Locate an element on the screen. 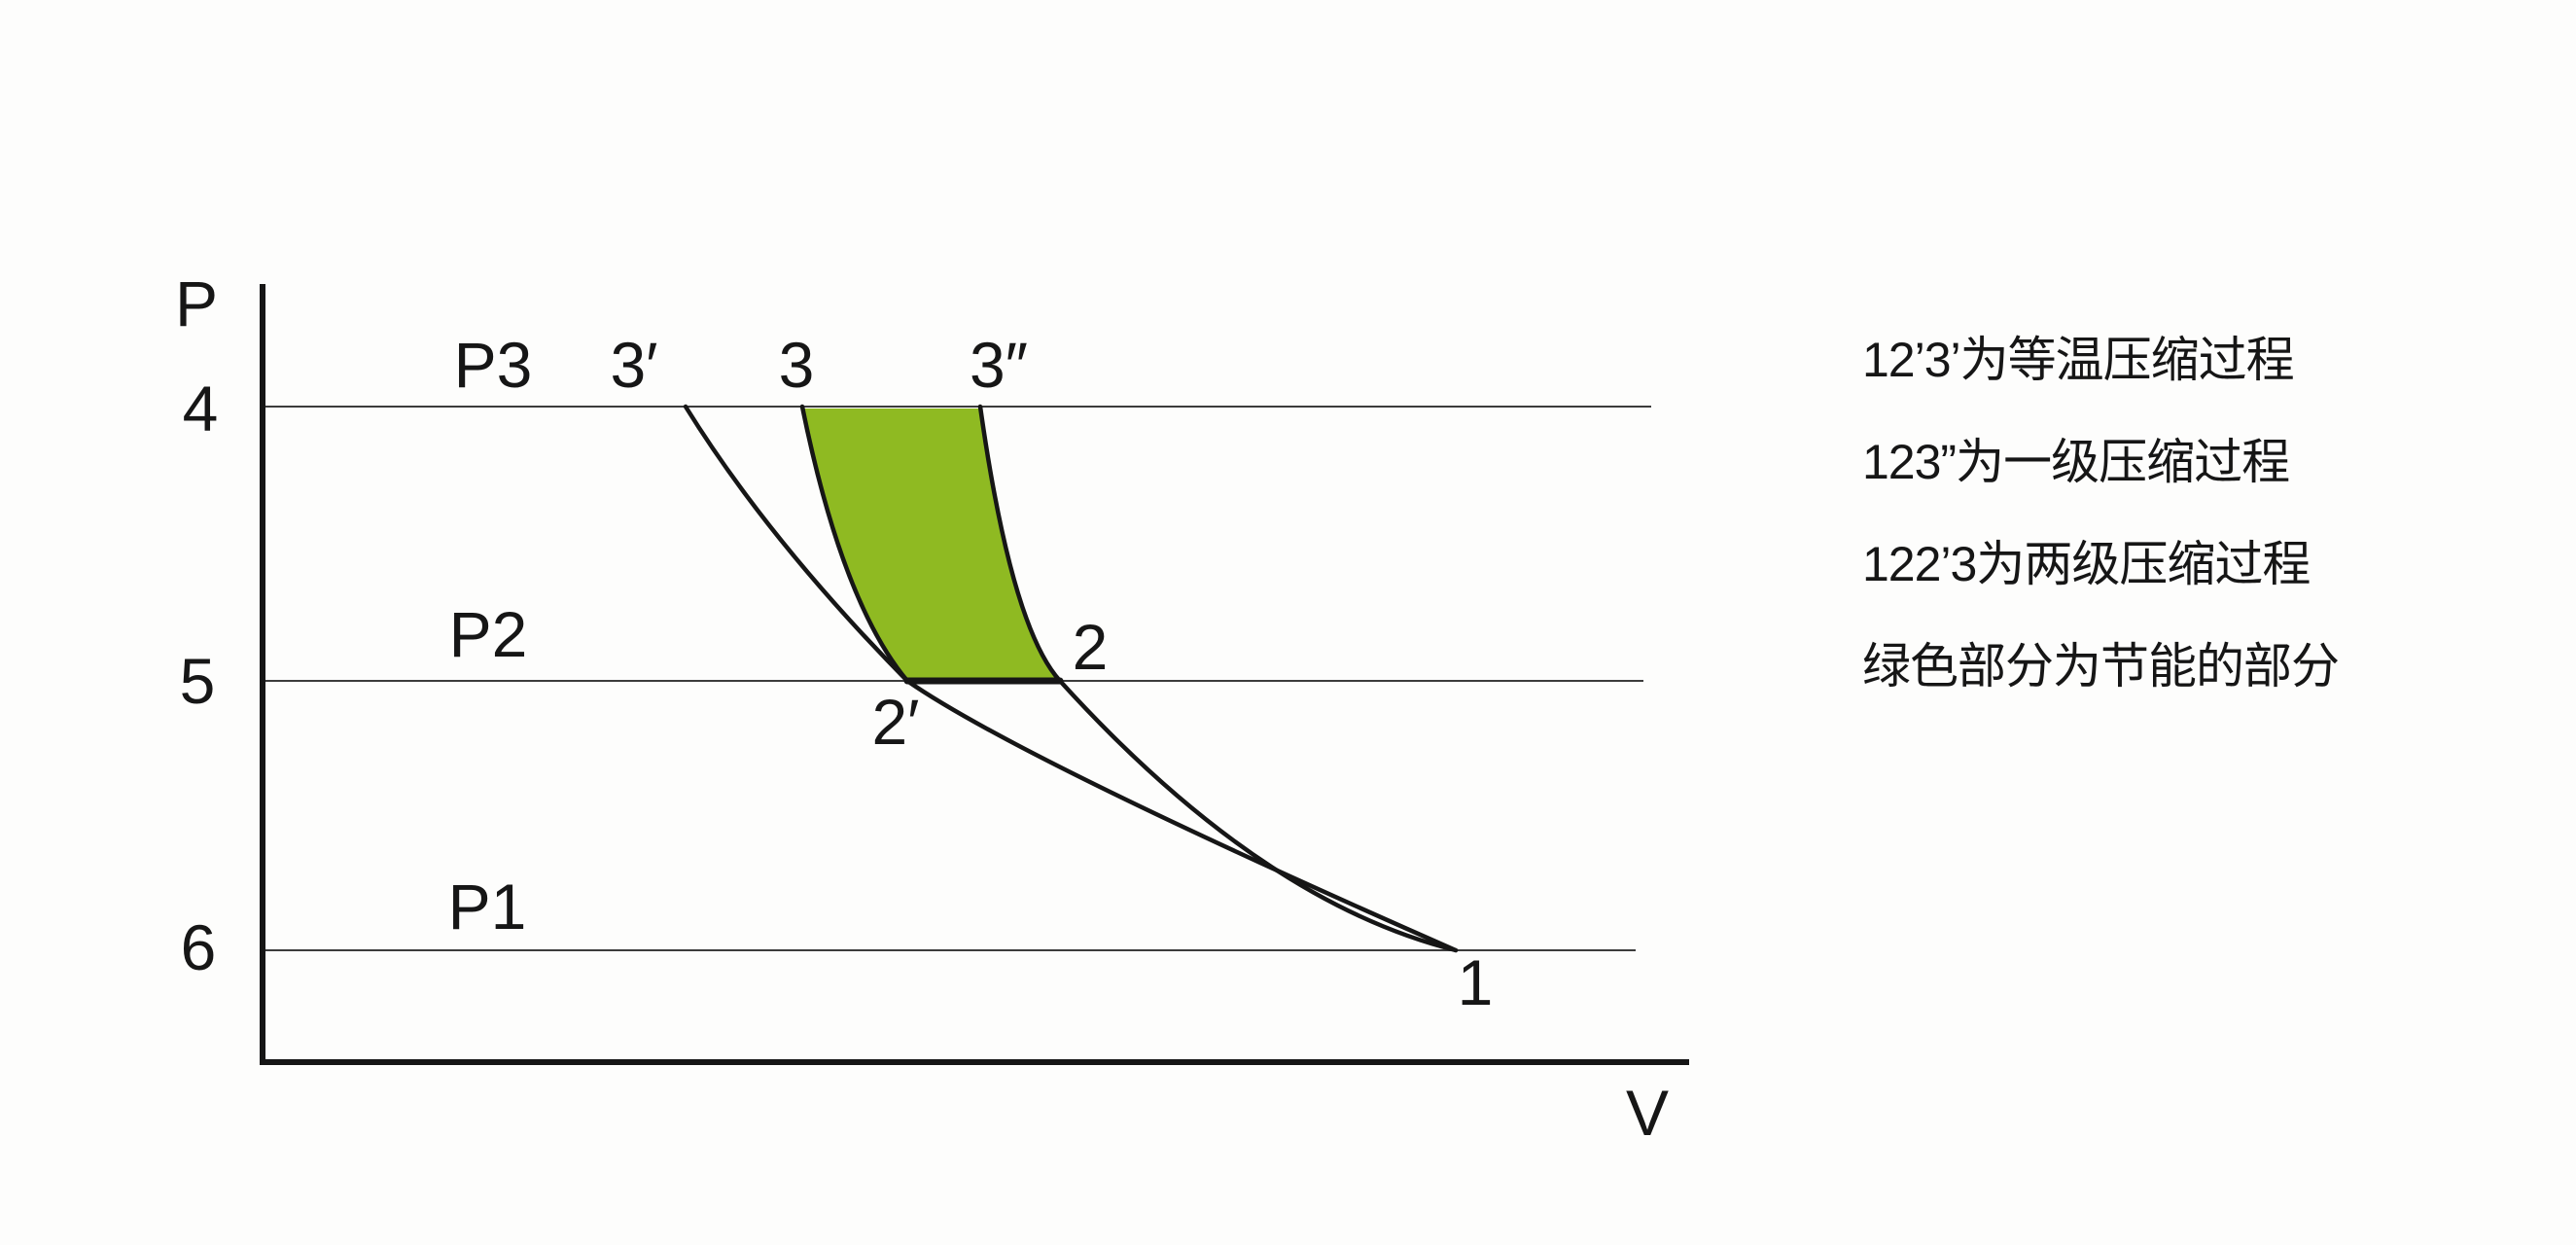  legend-line-two-stage: 122’3为两级压缩过程 is located at coordinates (2086, 564).